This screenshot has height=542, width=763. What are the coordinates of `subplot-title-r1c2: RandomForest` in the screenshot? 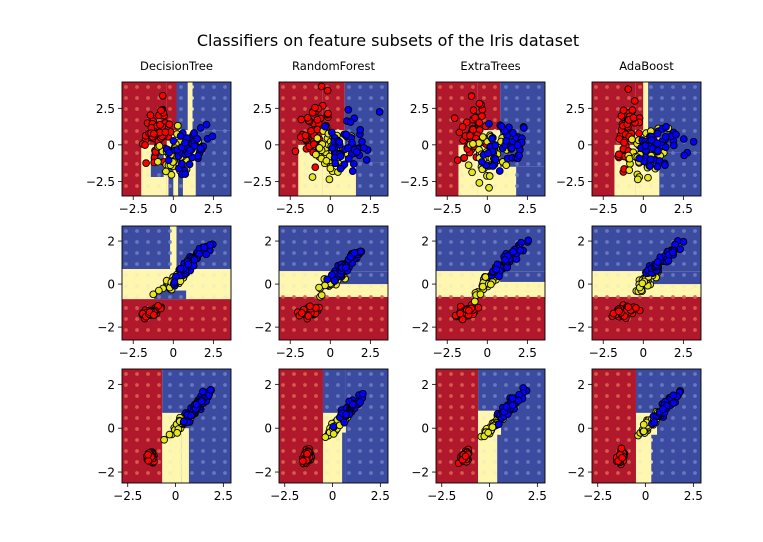 It's located at (333, 66).